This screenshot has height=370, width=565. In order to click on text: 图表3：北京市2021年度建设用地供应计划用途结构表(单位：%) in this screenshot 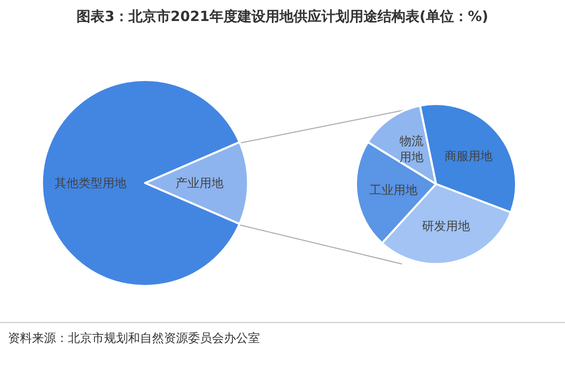, I will do `click(283, 17)`.